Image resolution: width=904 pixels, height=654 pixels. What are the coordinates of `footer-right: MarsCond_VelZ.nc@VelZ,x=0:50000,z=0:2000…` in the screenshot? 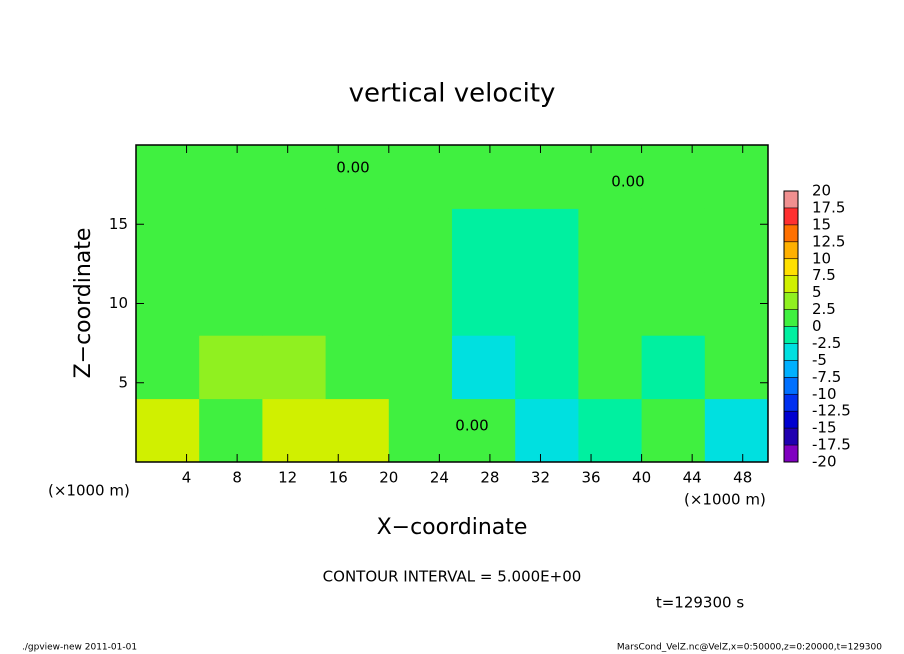 It's located at (749, 648).